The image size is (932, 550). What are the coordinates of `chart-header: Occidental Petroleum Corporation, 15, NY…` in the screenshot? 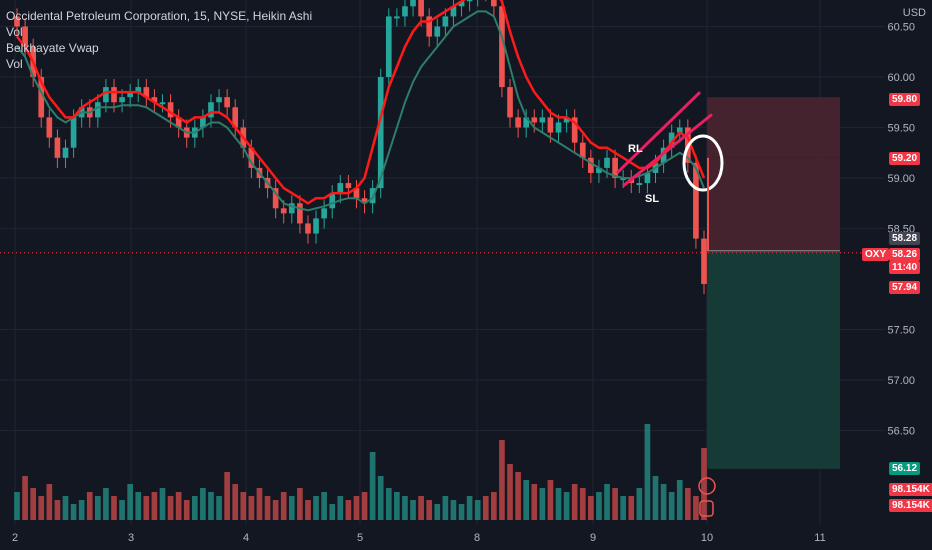 It's located at (159, 40).